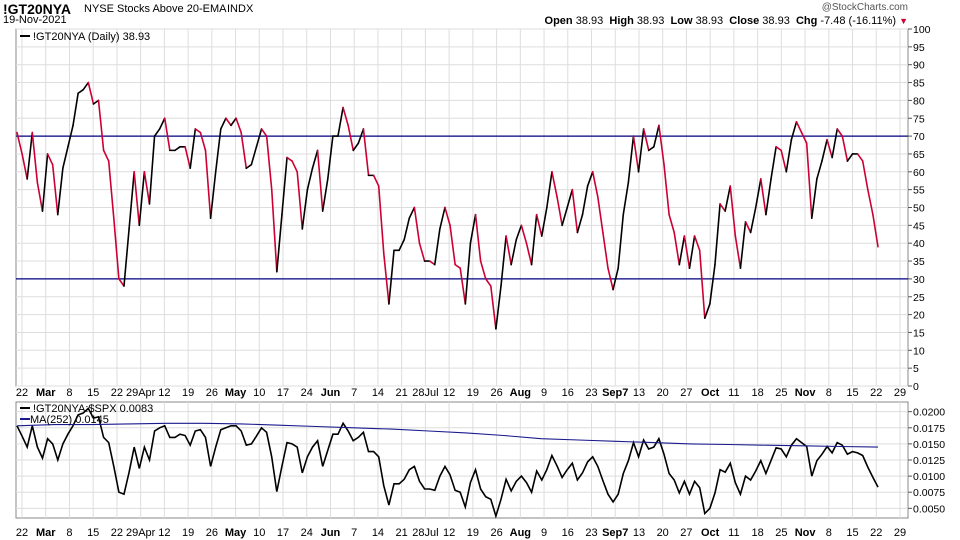 The height and width of the screenshot is (540, 960). I want to click on price-y-tick-label: 15, so click(919, 333).